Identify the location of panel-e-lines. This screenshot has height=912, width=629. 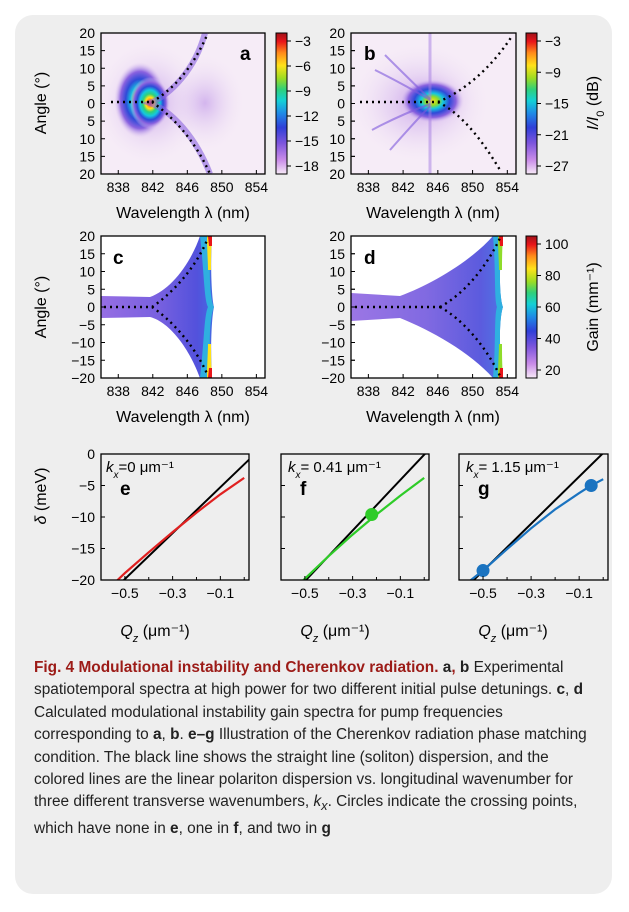
(182, 519).